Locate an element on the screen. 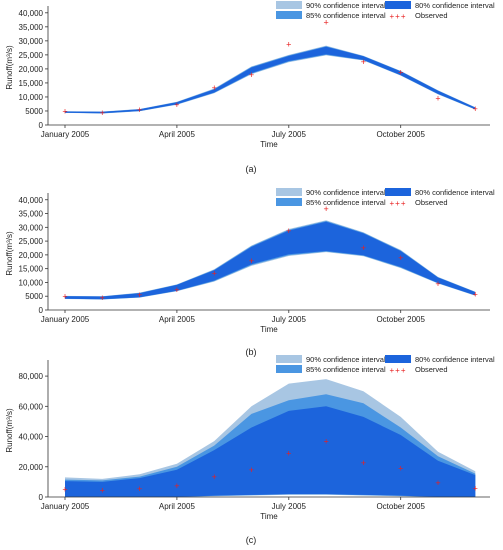  panel-label: (a) is located at coordinates (251, 169).